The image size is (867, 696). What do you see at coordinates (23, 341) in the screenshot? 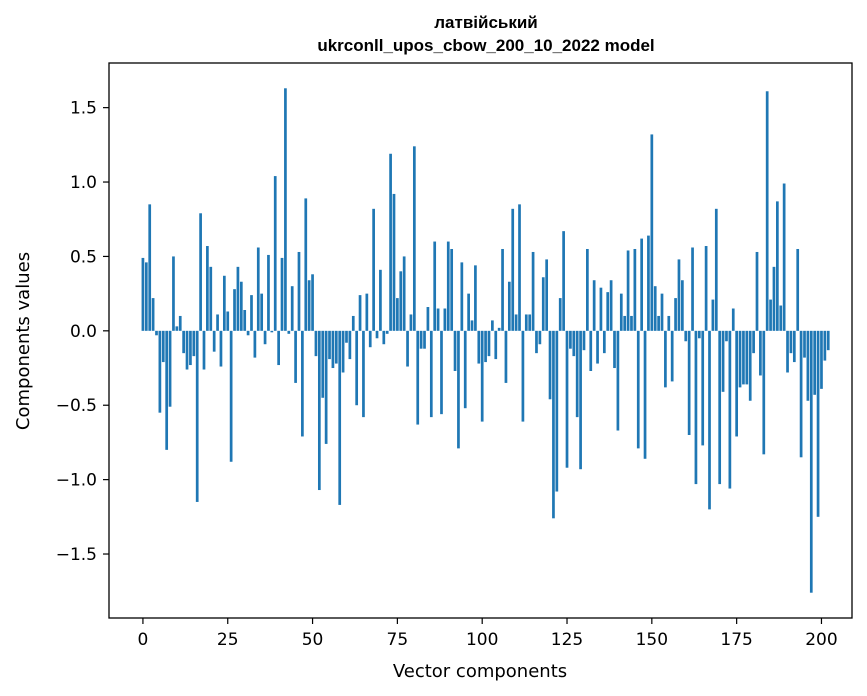
I see `y-axis-label: Components values` at bounding box center [23, 341].